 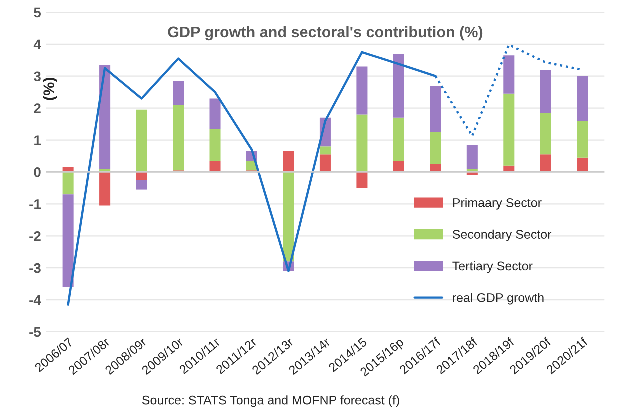 I want to click on y-tick-label: 5, so click(x=38, y=13).